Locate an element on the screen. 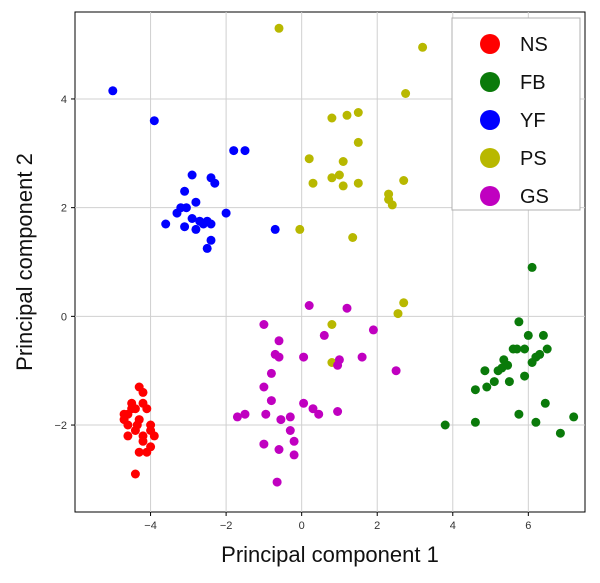  x-tick-label: 2 is located at coordinates (377, 526).